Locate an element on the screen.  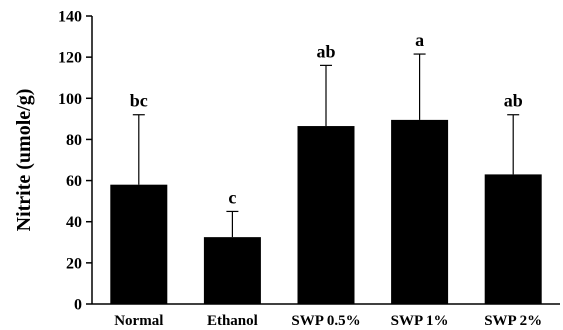
y-axis-title: Nitrite (umole/g) is located at coordinates (24, 160).